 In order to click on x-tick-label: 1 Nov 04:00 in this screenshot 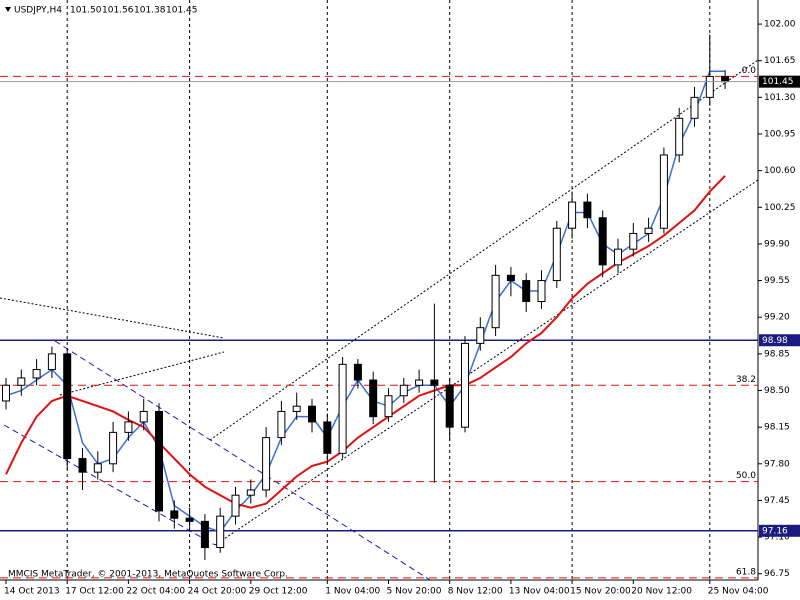, I will do `click(352, 592)`.